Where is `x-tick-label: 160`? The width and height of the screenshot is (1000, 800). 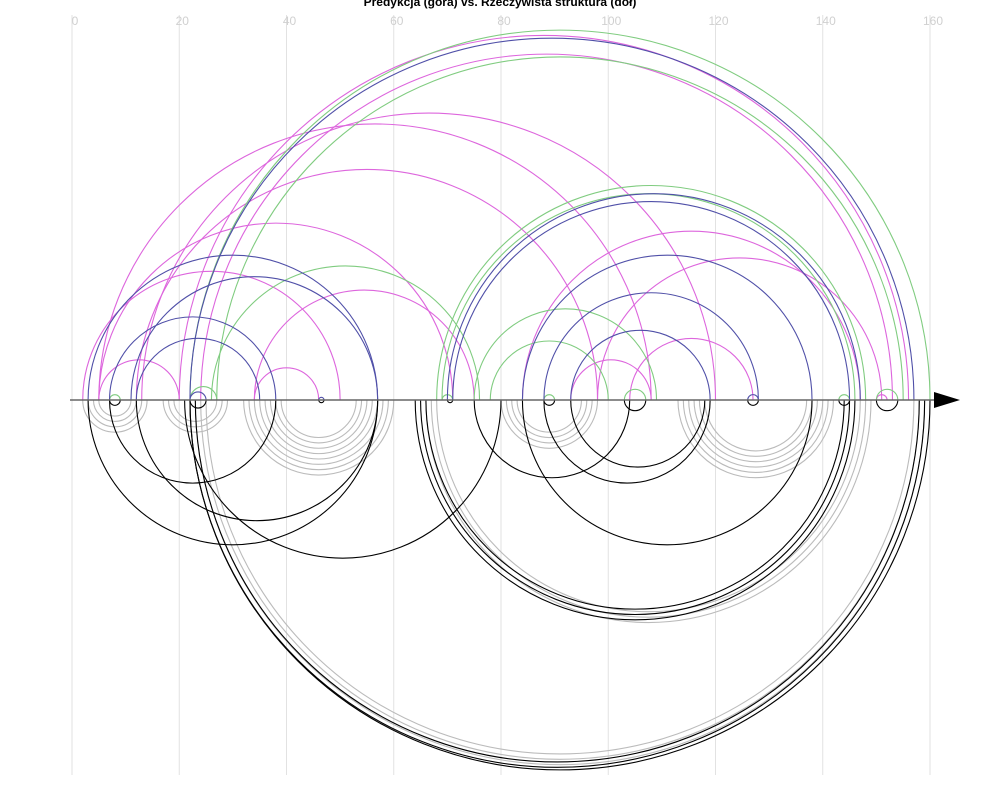 x-tick-label: 160 is located at coordinates (933, 21).